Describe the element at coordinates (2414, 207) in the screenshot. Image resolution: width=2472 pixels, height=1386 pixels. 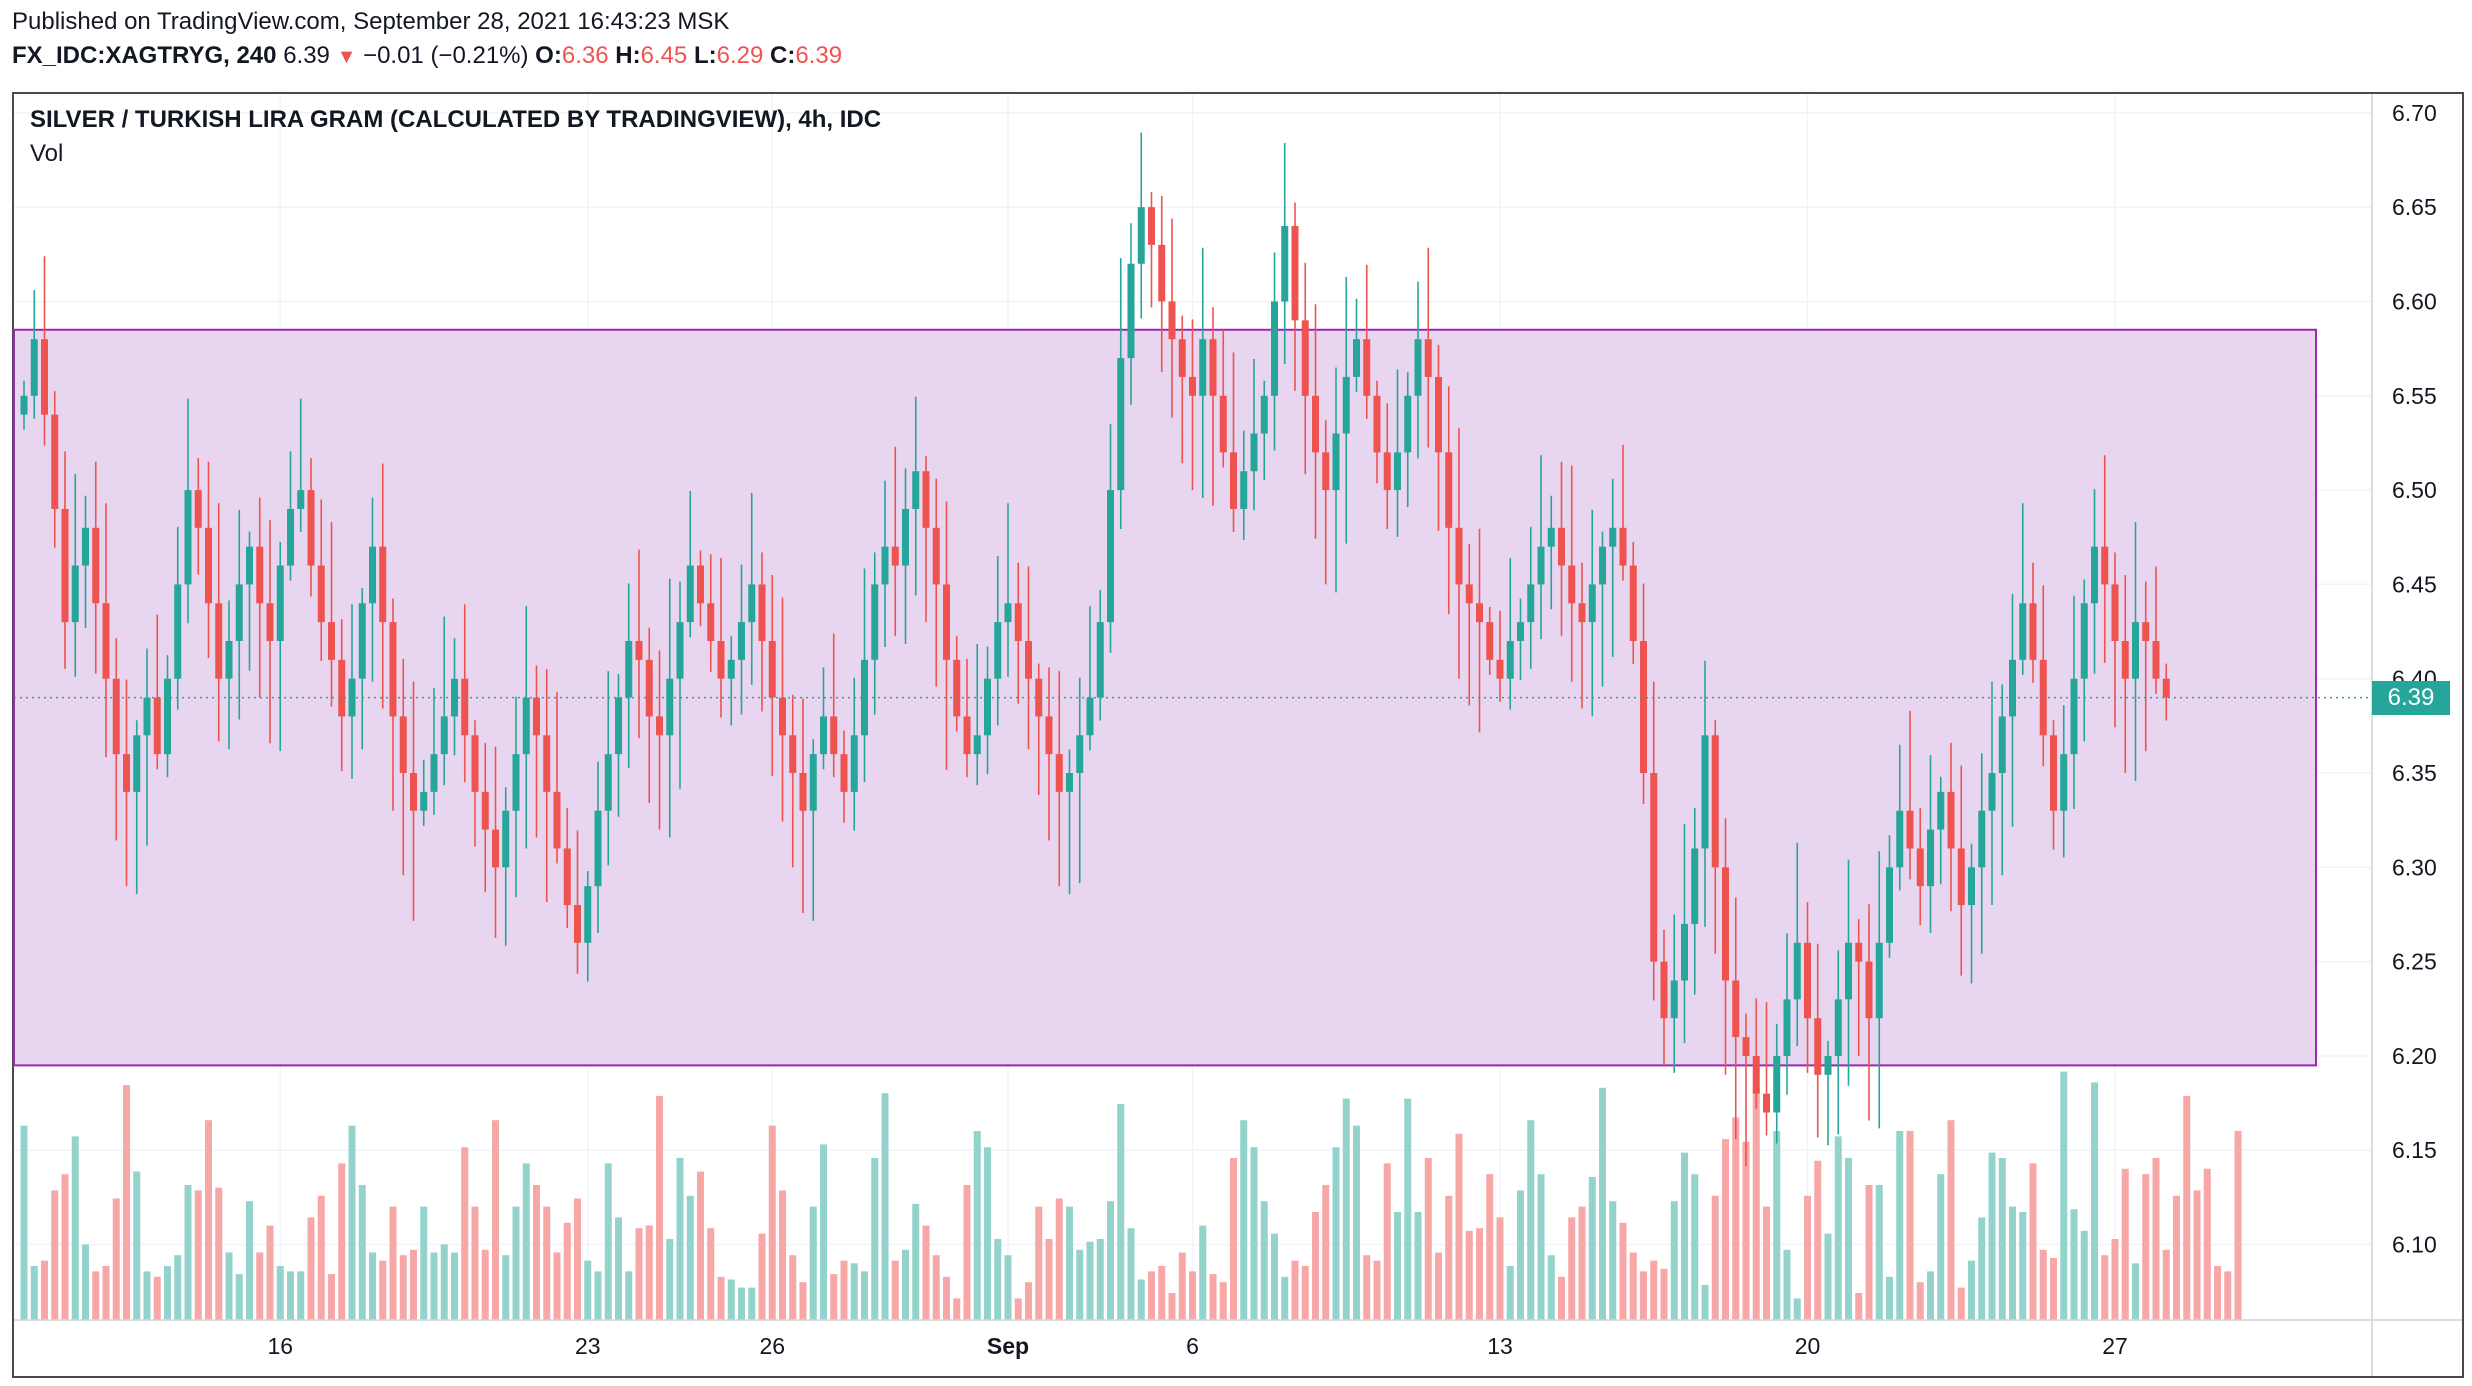
I see `price-tick-label: 6.65` at that location.